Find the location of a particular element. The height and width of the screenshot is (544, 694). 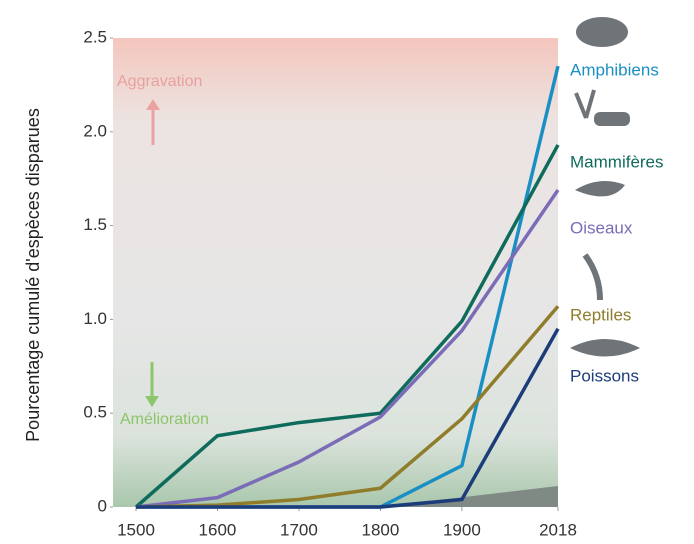

deer-icon is located at coordinates (612, 119).